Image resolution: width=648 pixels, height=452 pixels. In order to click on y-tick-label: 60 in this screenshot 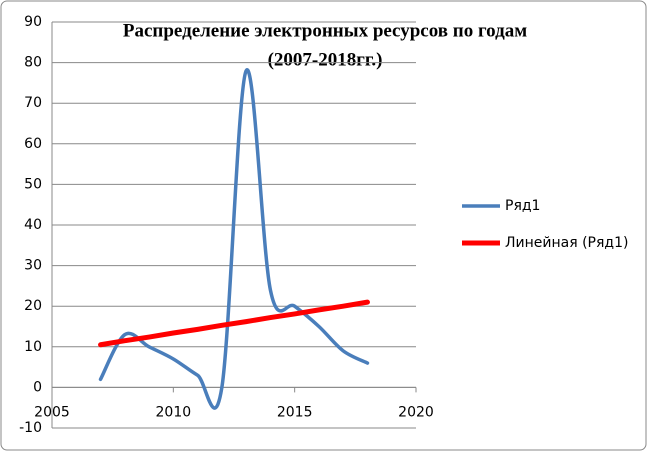, I will do `click(33, 144)`.